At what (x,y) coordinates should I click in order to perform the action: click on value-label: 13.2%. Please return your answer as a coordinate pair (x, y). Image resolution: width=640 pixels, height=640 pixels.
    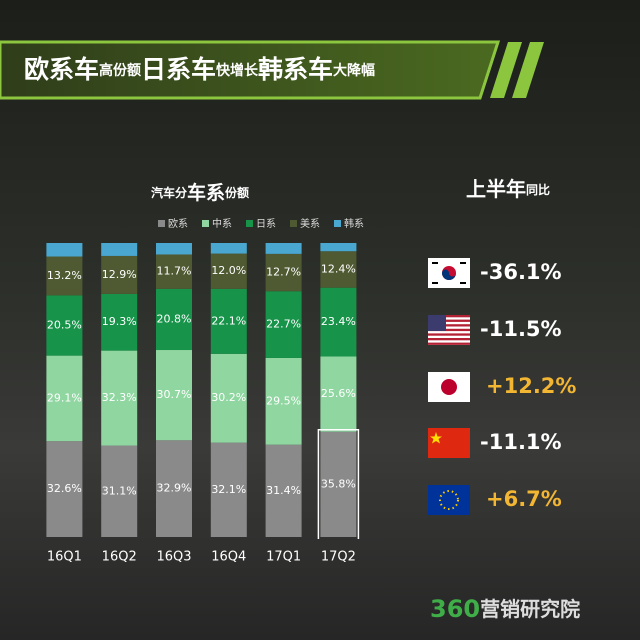
    Looking at the image, I should click on (64, 275).